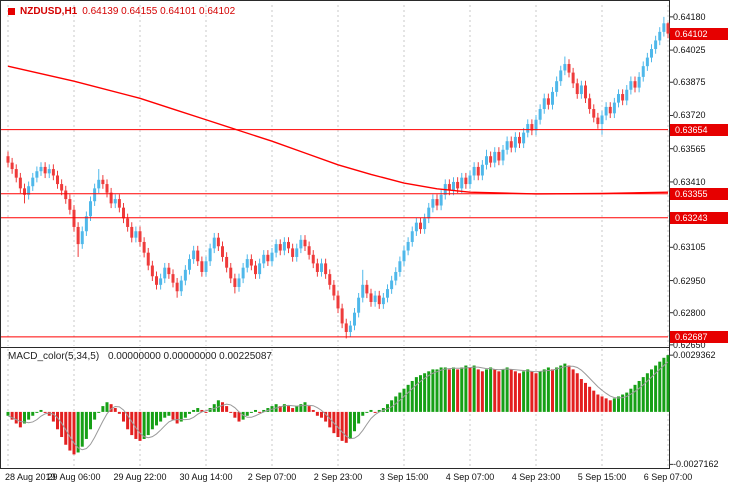  Describe the element at coordinates (536, 477) in the screenshot. I see `time-axis-label: 4 Sep 23:00` at that location.